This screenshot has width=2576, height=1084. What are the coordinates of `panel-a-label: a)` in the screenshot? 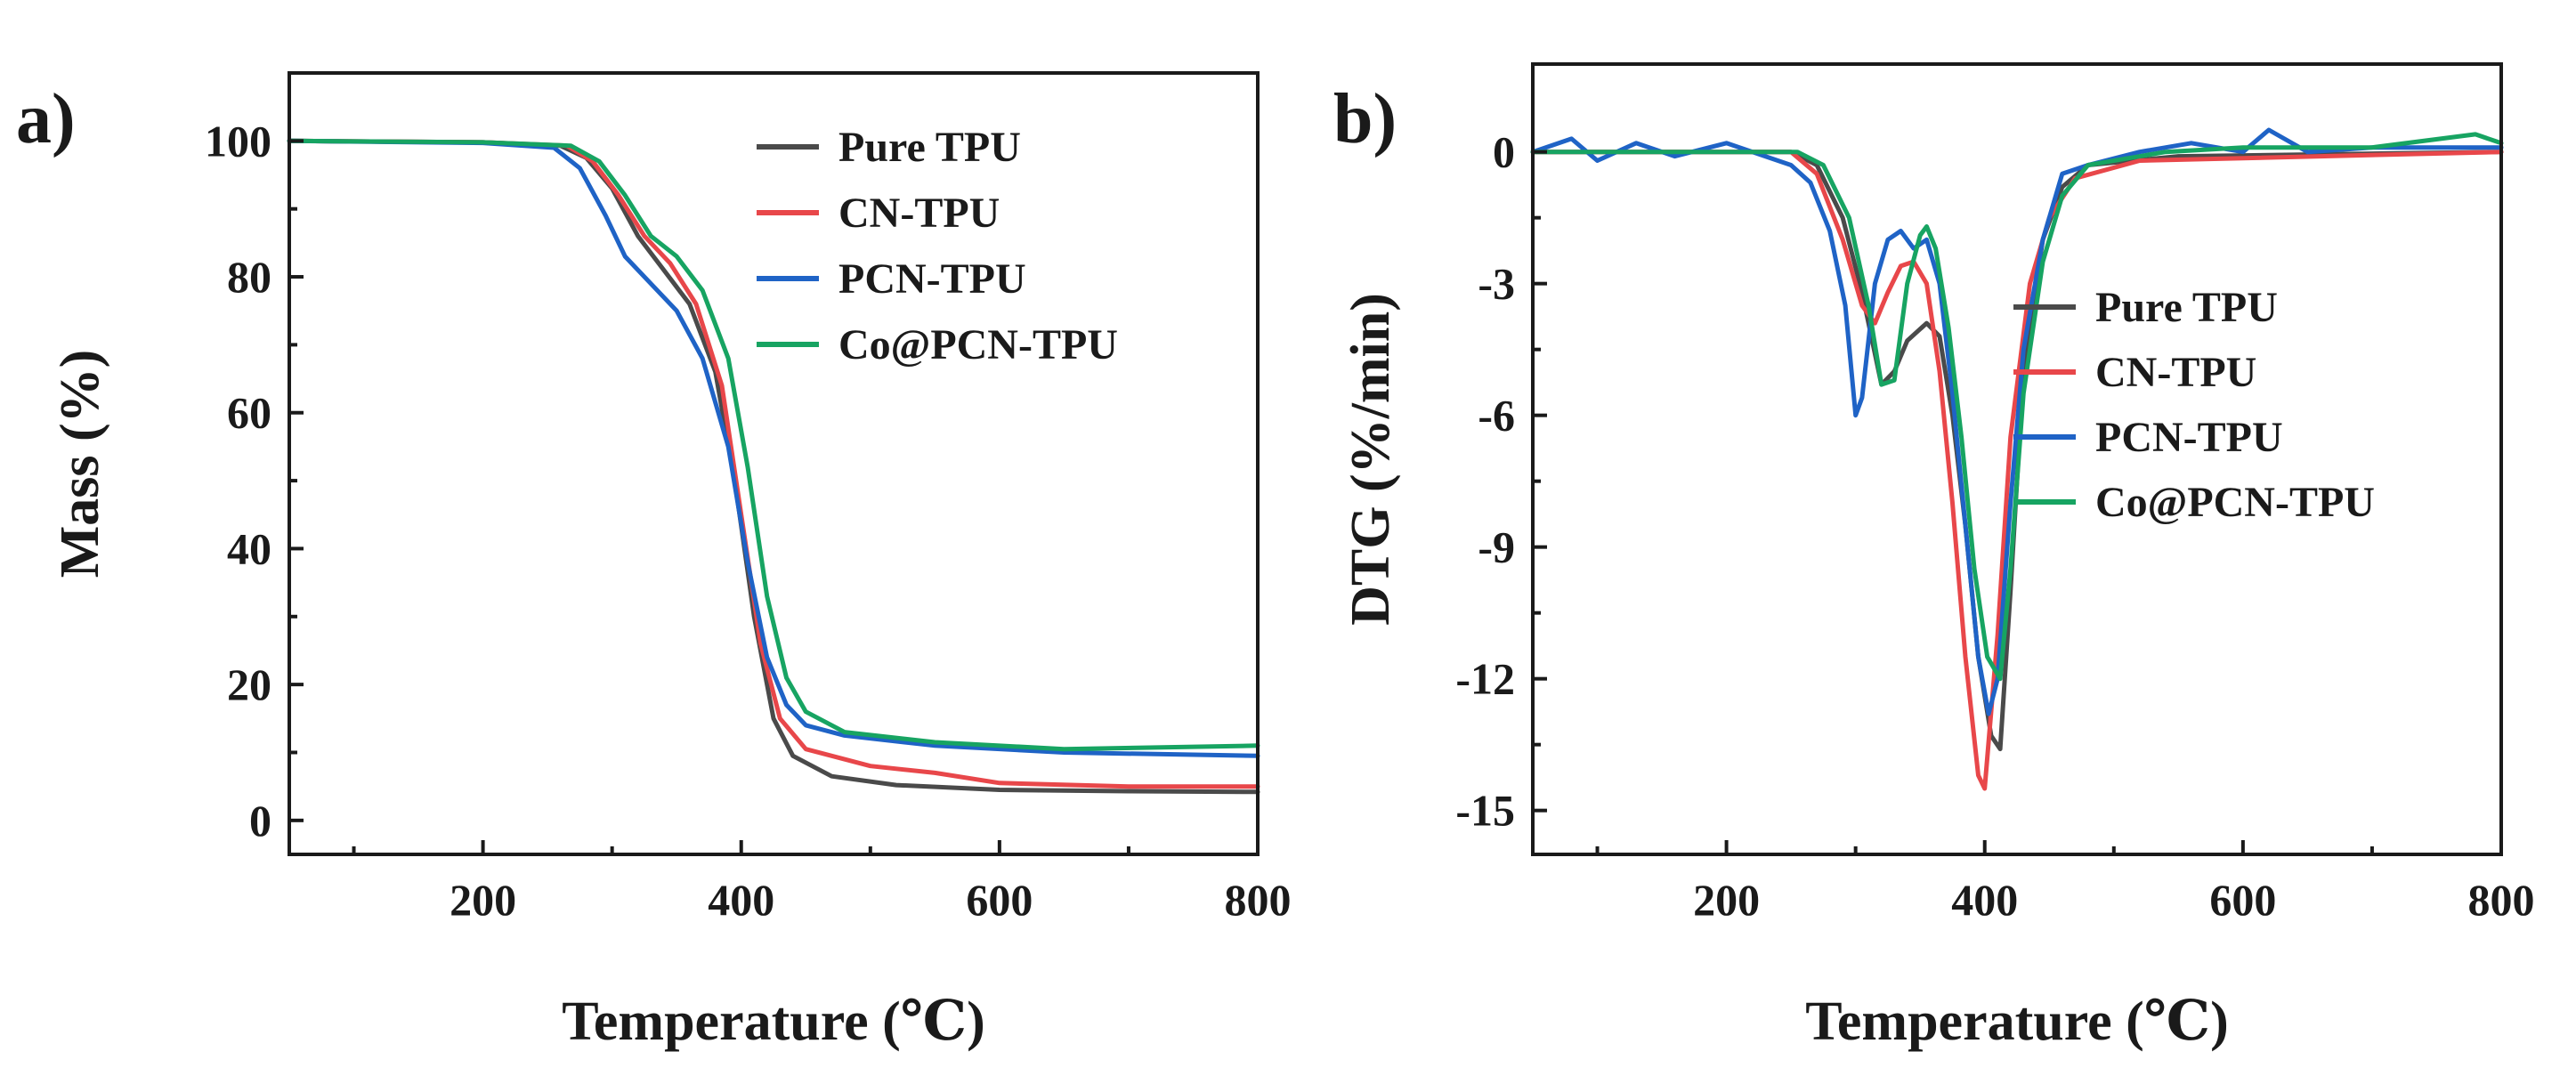 It's located at (46, 119).